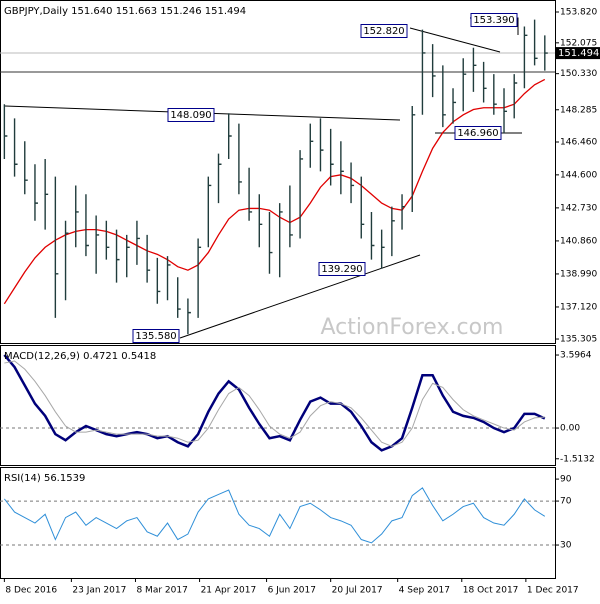  I want to click on x-tick-label: 20 Jul 2017, so click(357, 591).